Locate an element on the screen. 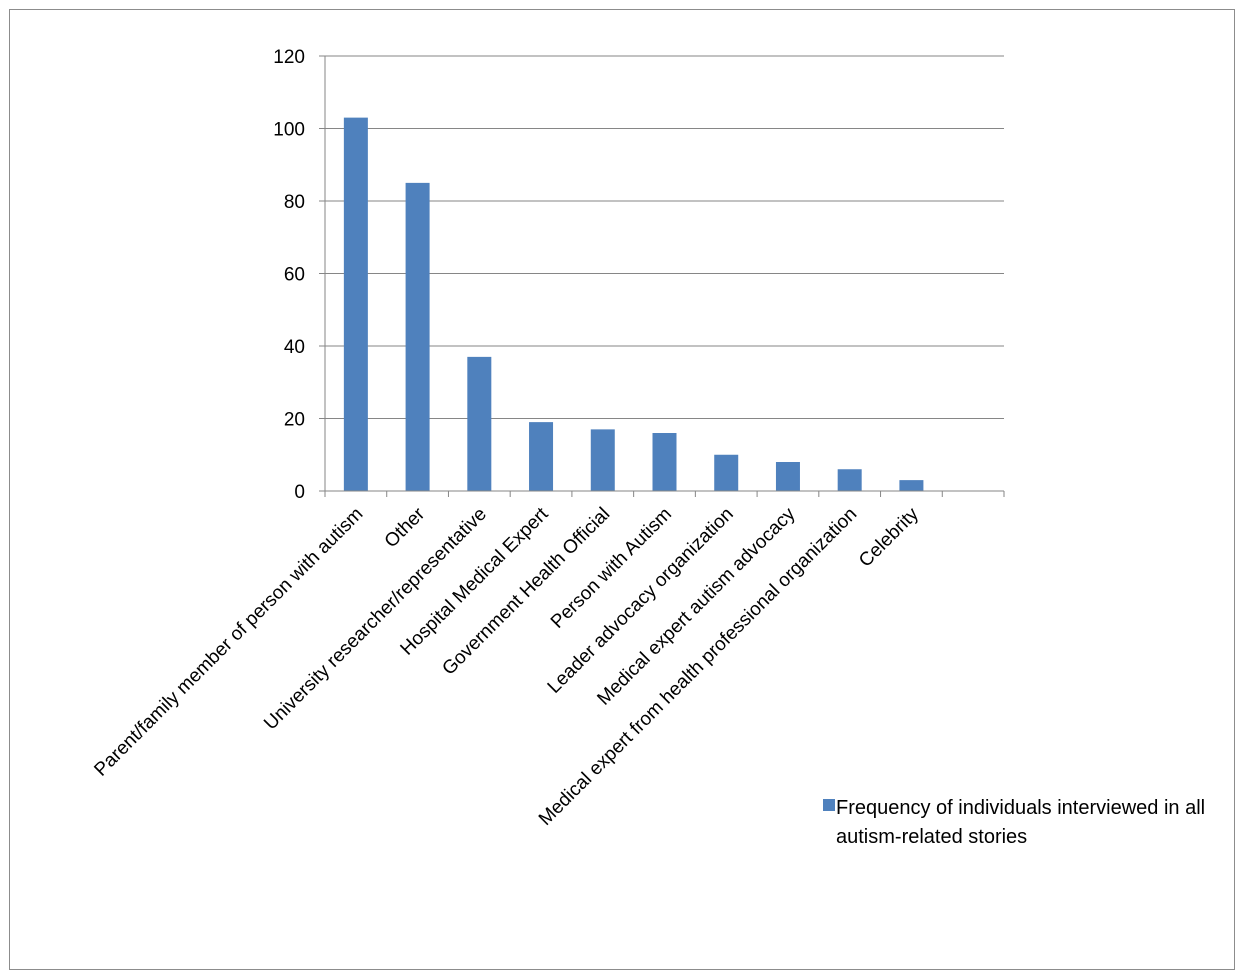  y-tick-label: 100 is located at coordinates (289, 130).